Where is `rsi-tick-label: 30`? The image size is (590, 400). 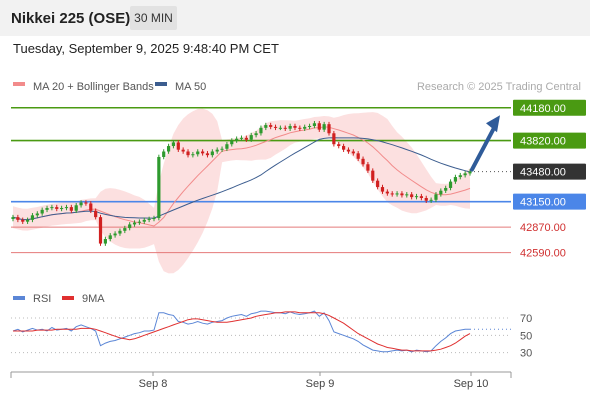 rsi-tick-label: 30 is located at coordinates (526, 354).